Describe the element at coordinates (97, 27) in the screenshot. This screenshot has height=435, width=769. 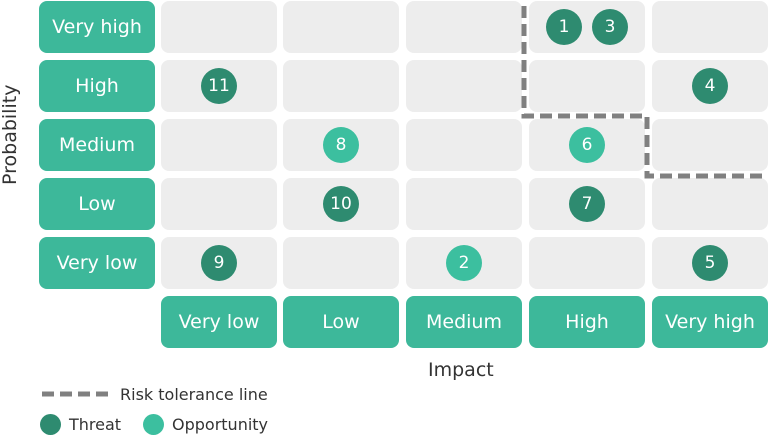
I see `probability-label-very-high: Very high` at that location.